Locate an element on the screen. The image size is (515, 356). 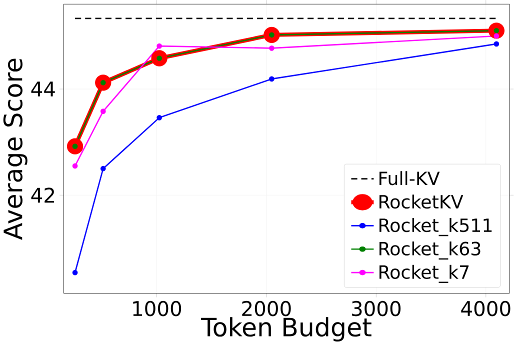
y-tick-label: 44 is located at coordinates (43, 89).